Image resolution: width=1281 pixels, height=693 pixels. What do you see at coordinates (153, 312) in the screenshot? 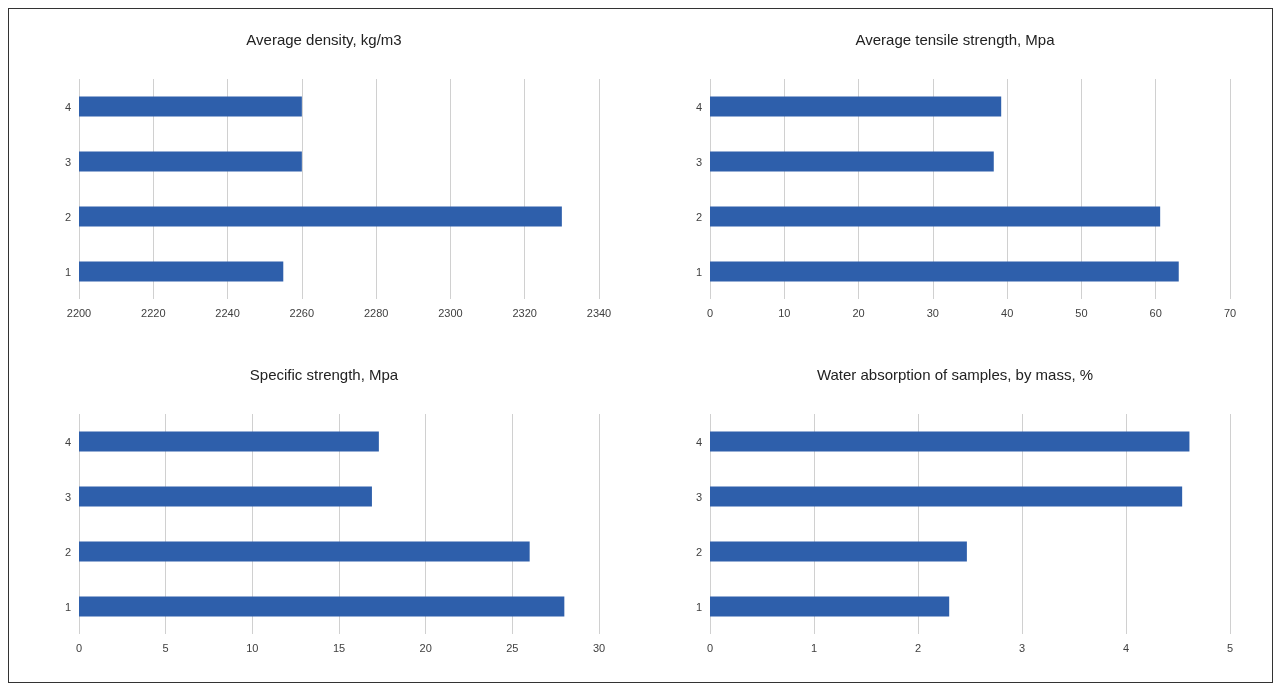
I see `x-tick-label: 2220` at bounding box center [153, 312].